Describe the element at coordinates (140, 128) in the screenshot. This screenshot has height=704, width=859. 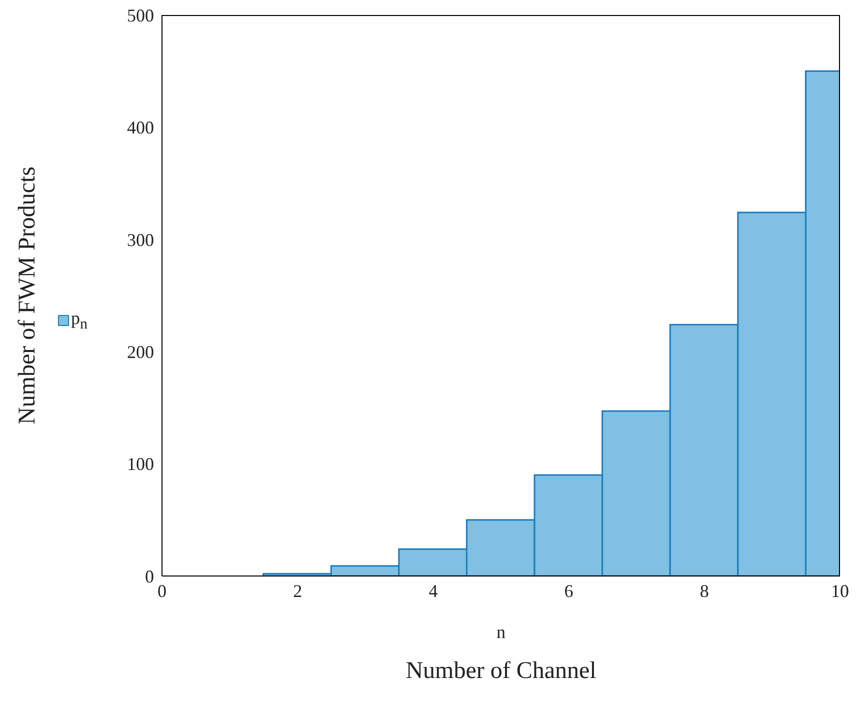
I see `y-tick-label: 400` at that location.